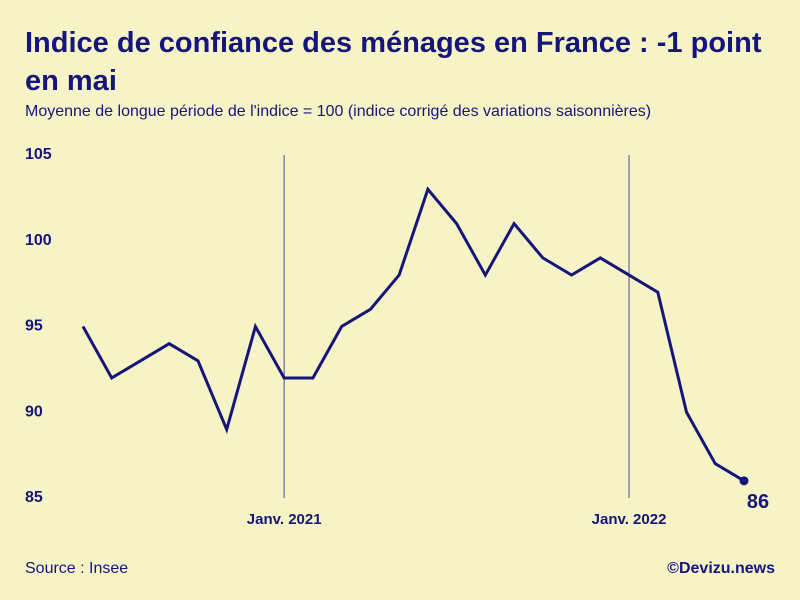 The height and width of the screenshot is (600, 800). I want to click on y-tick-label: 100, so click(38, 240).